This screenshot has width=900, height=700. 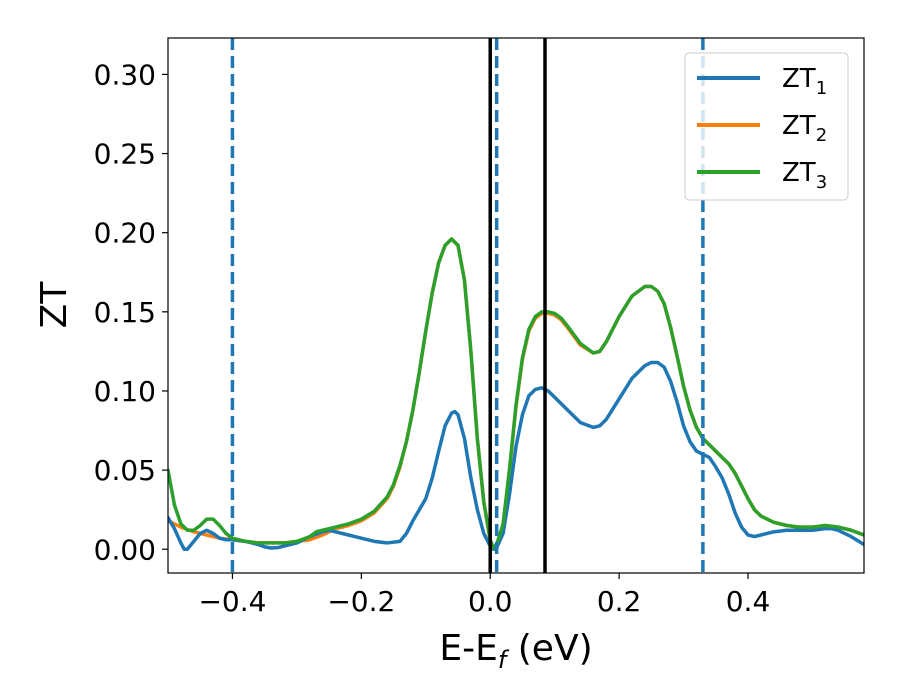 I want to click on legend-label-zt2: ZT2, so click(x=804, y=128).